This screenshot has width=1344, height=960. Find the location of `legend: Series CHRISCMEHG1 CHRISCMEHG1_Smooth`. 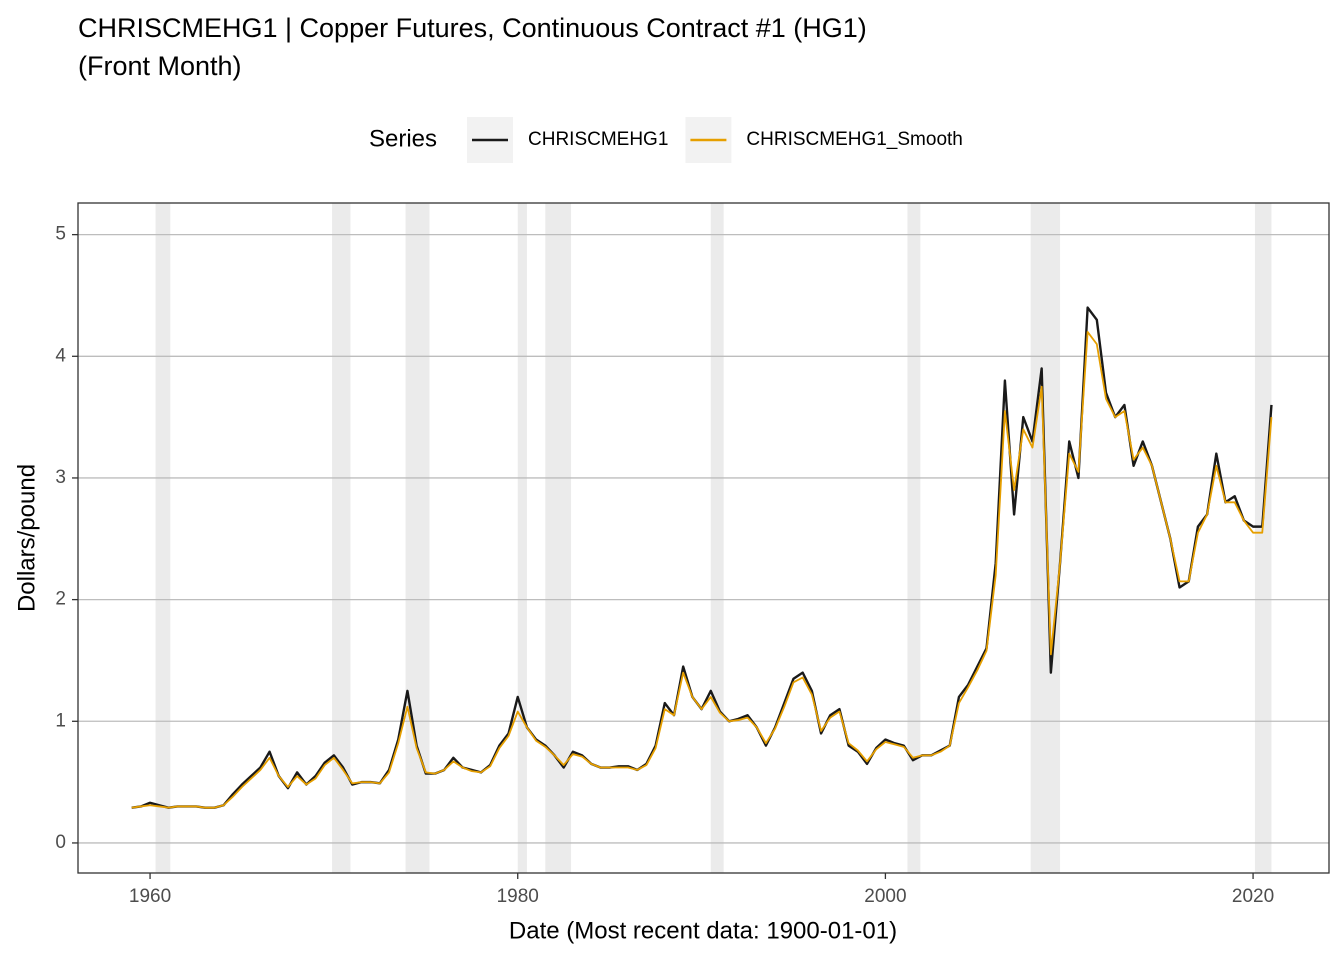

legend: Series CHRISCMEHG1 CHRISCMEHG1_Smooth is located at coordinates (666, 140).